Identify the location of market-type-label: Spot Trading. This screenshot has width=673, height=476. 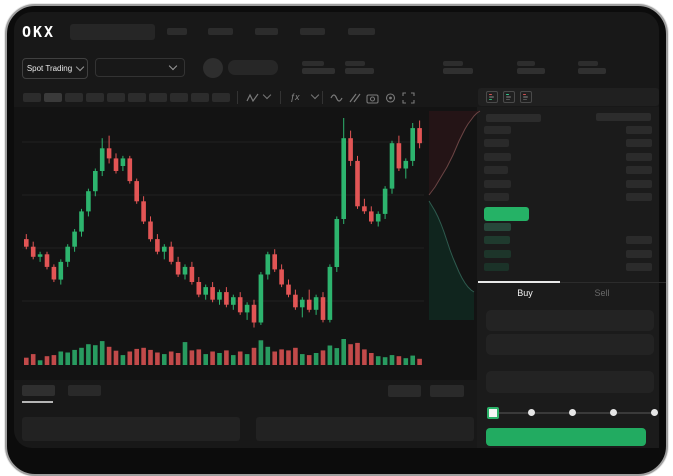
(49, 68).